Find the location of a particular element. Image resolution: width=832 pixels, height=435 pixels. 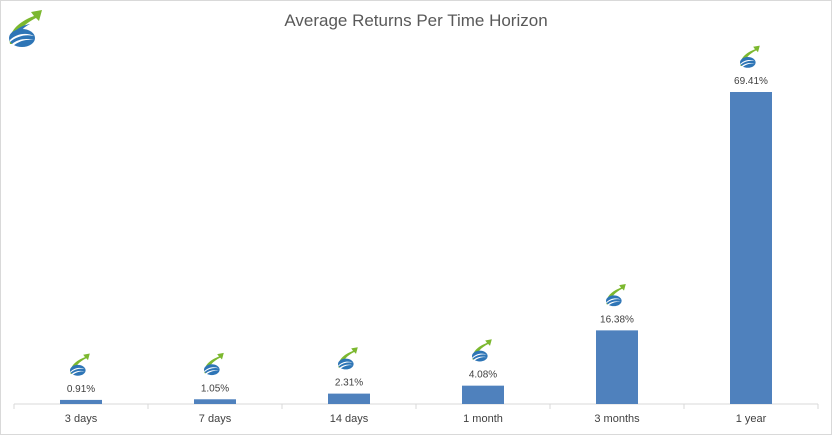

data-label: 1.05% is located at coordinates (215, 388).